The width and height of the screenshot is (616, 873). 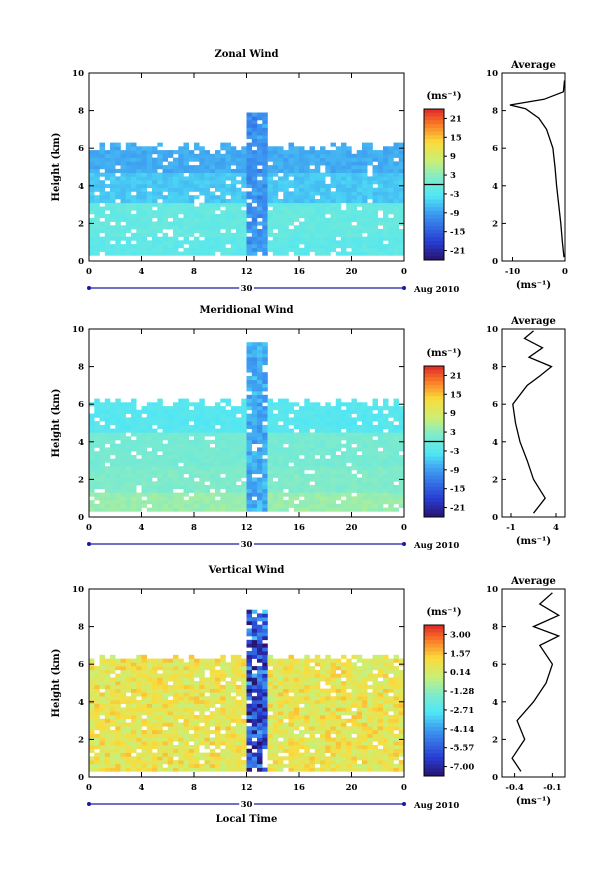 I want to click on average-x-label: (ms⁻¹), so click(x=533, y=541).